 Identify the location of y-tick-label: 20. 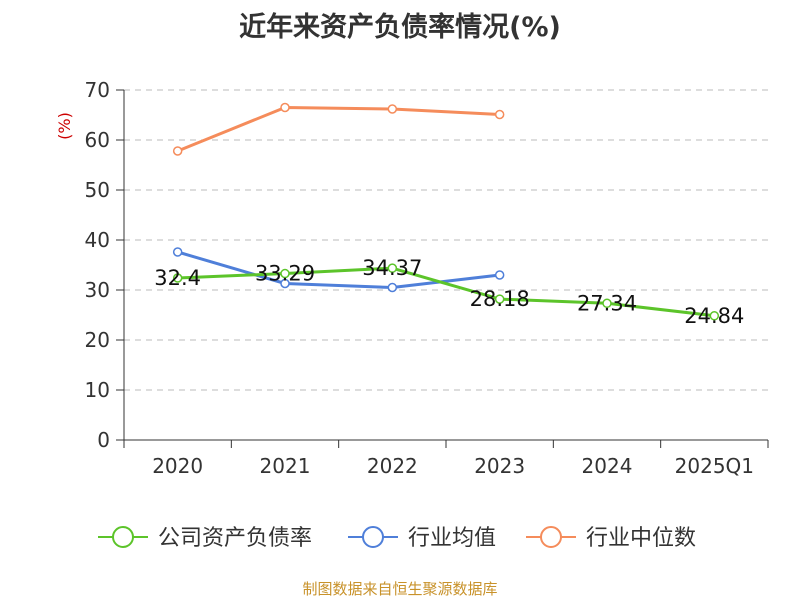
(97, 340).